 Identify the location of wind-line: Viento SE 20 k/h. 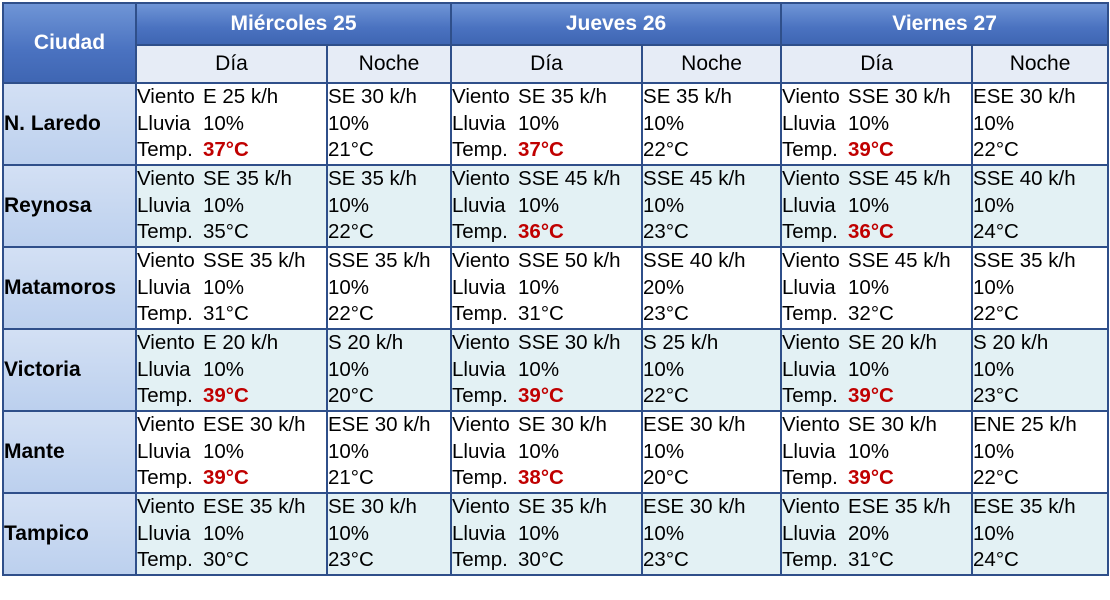
(876, 343).